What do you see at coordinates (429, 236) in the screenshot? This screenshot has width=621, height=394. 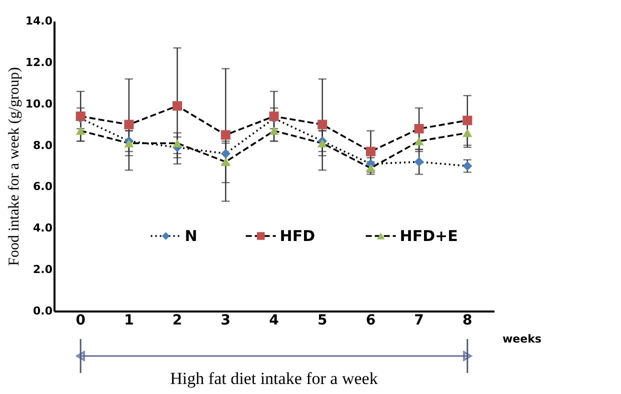 I see `legend-label: HFD+E` at bounding box center [429, 236].